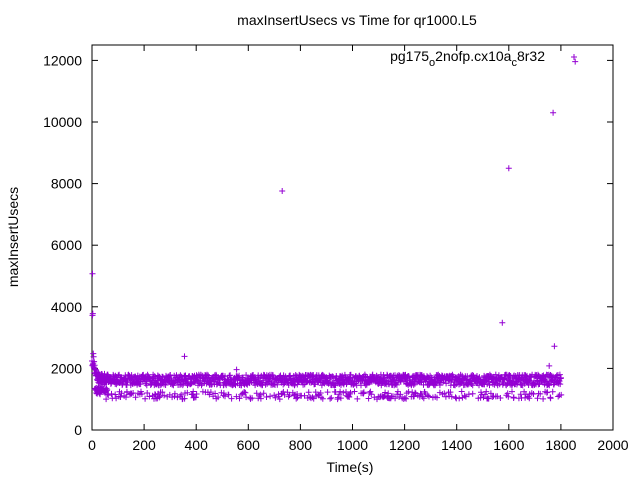  I want to click on y-axis-label: maxInsertUsecs, so click(13, 237).